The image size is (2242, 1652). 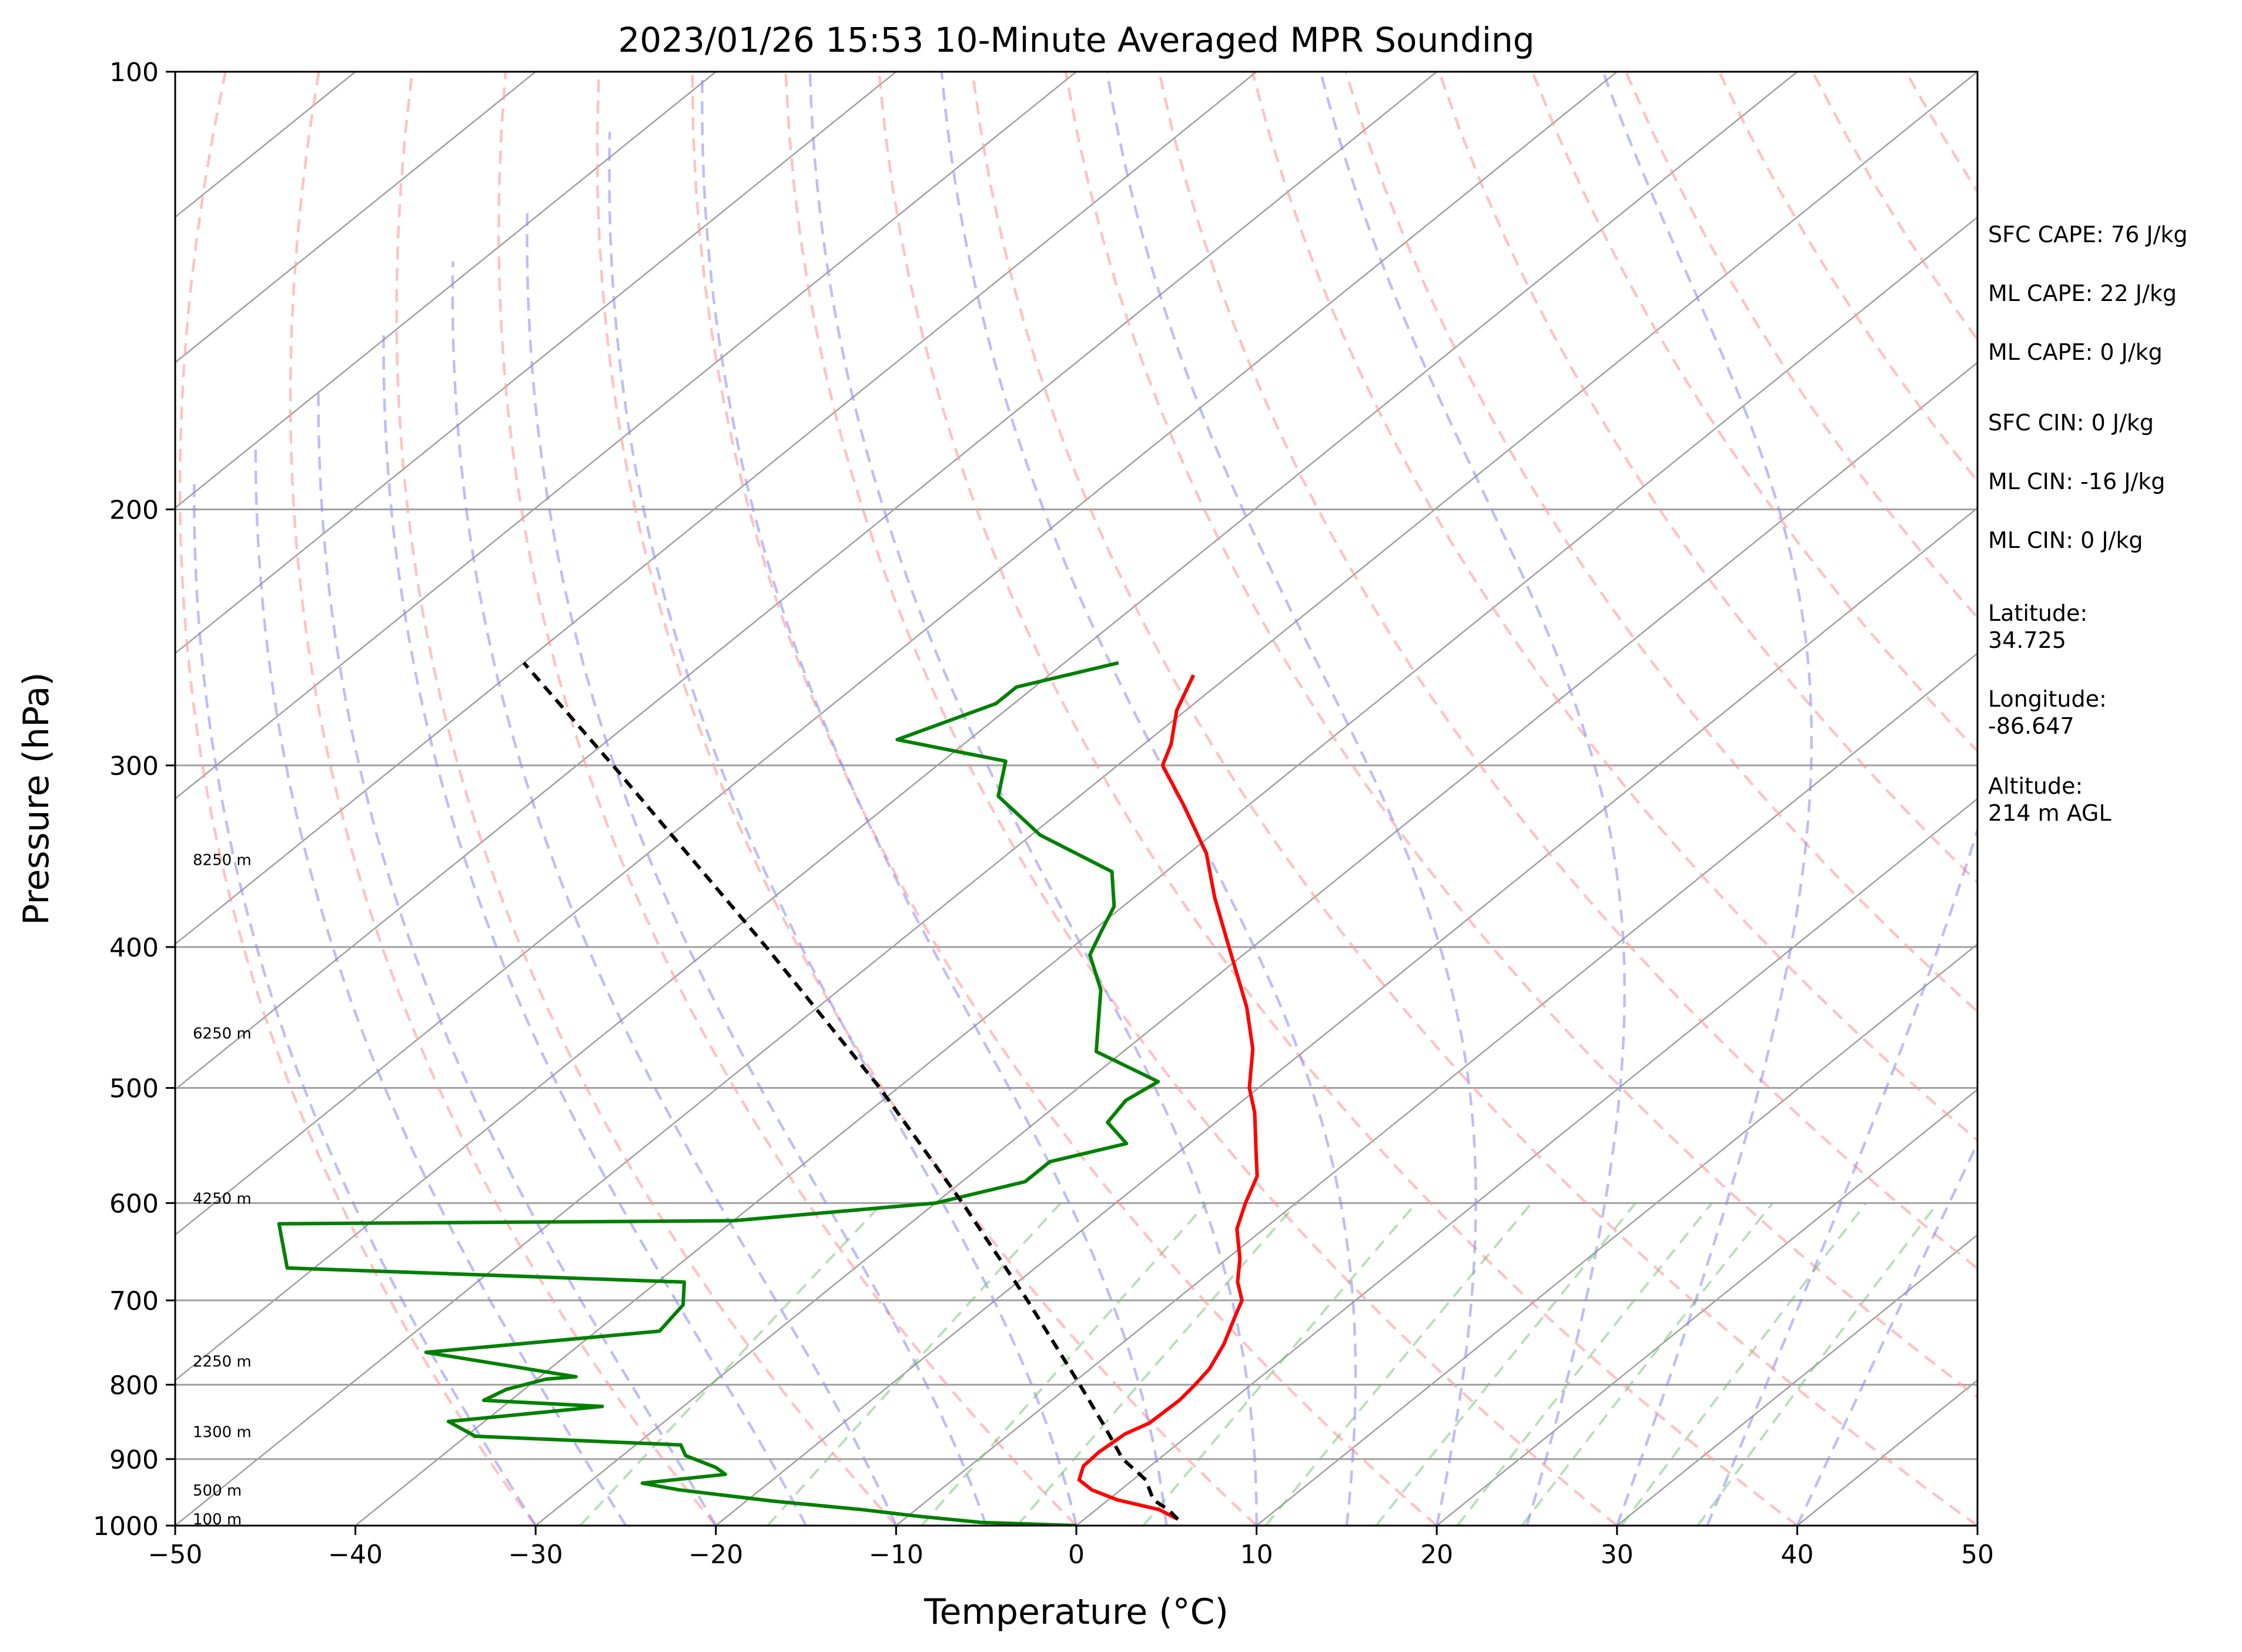 I want to click on side-panel-text: Longitude: -86.647, so click(x=2048, y=713).